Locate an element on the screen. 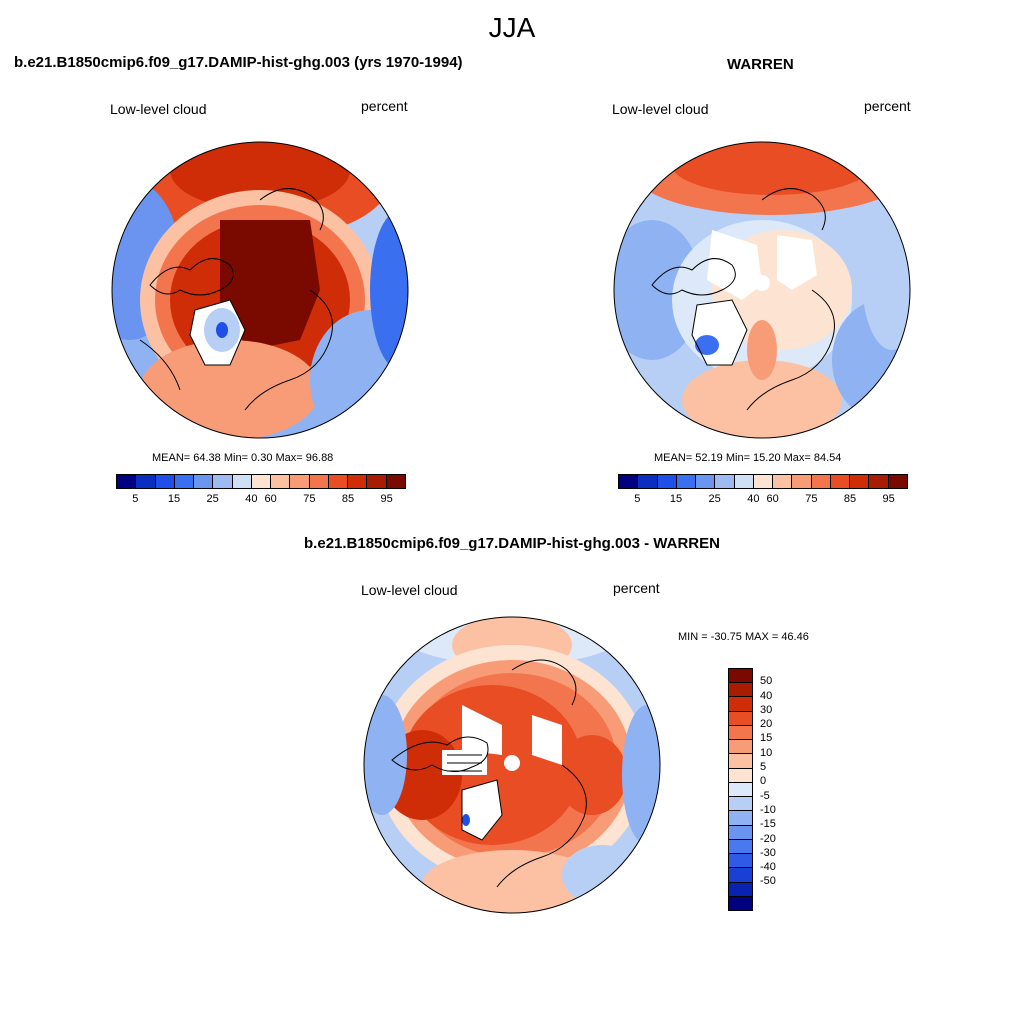  colorbar-tick-label: 10 is located at coordinates (766, 752).